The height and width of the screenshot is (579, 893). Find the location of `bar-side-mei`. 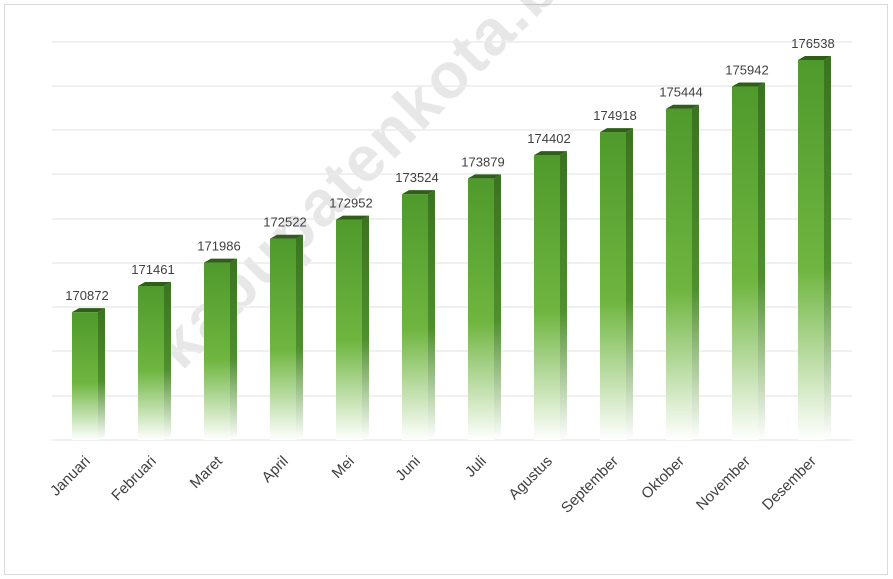

bar-side-mei is located at coordinates (365, 327).